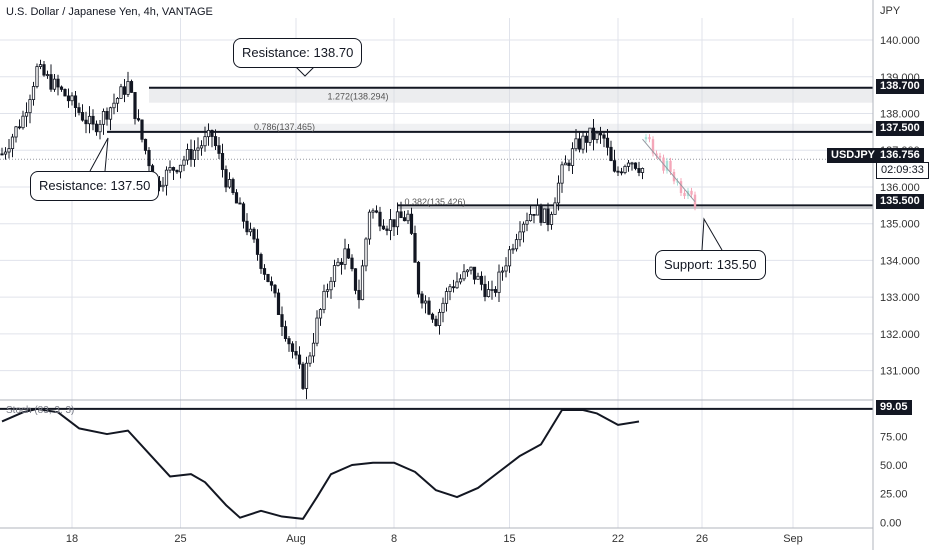 The height and width of the screenshot is (550, 932). What do you see at coordinates (180, 539) in the screenshot?
I see `x-tick-label: 25` at bounding box center [180, 539].